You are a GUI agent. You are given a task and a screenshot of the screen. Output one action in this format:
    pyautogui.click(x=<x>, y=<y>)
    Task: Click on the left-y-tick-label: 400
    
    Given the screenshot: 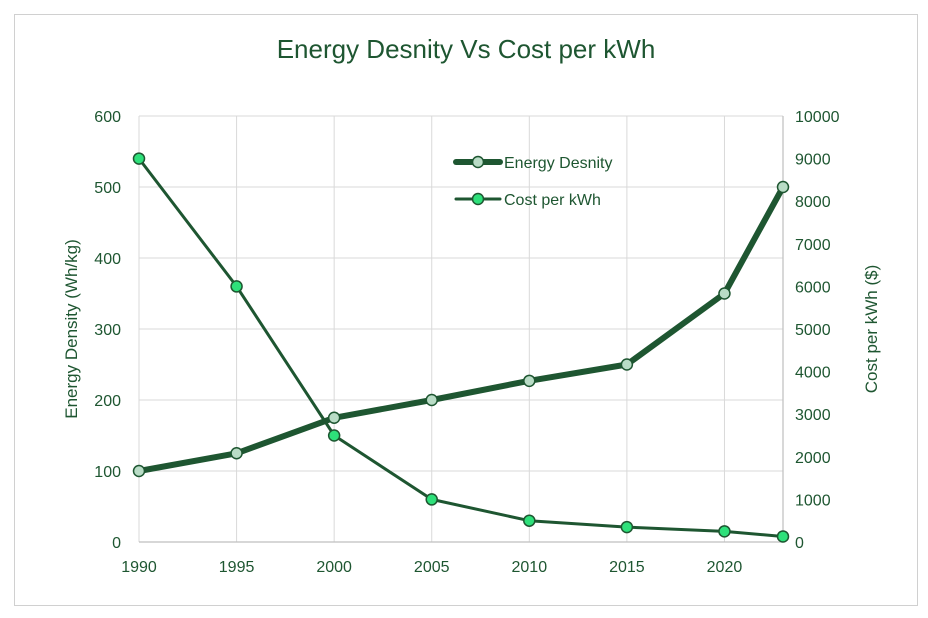 What is the action you would take?
    pyautogui.click(x=107, y=259)
    